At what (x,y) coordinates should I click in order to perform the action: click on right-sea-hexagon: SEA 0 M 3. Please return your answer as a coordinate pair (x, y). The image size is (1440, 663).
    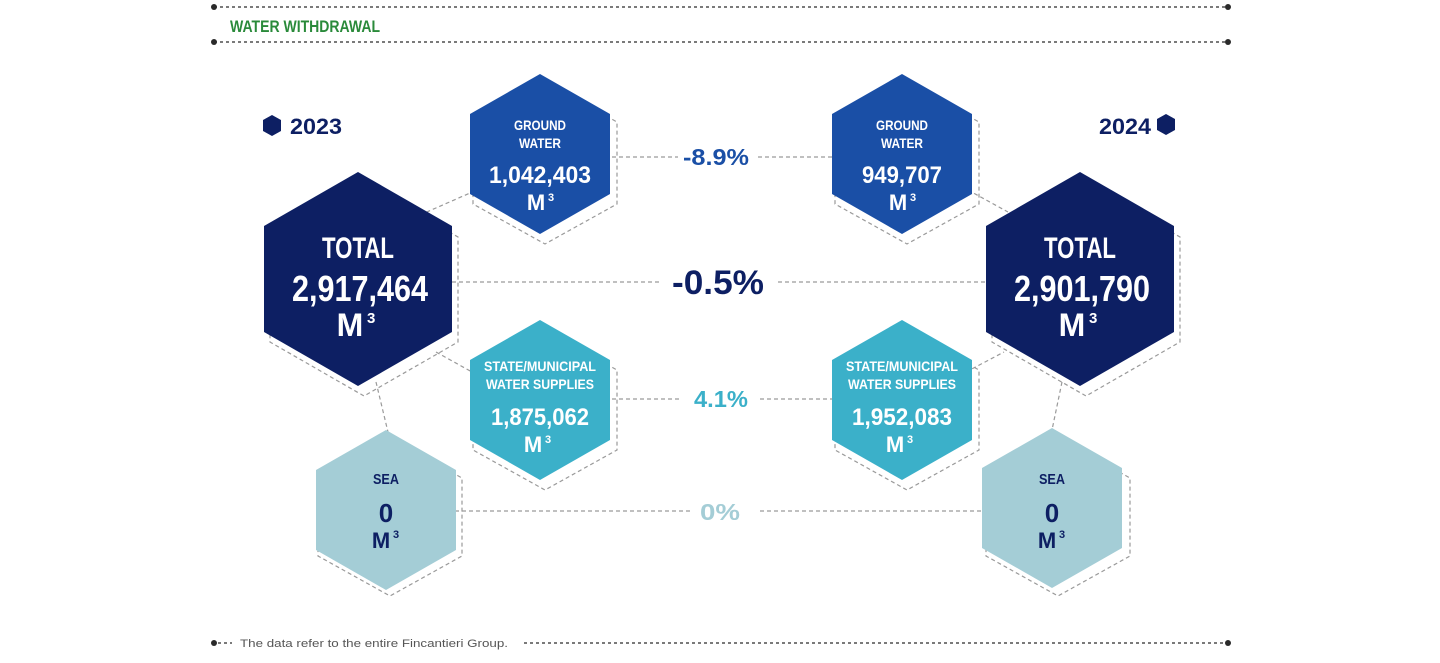
    Looking at the image, I should click on (1056, 512).